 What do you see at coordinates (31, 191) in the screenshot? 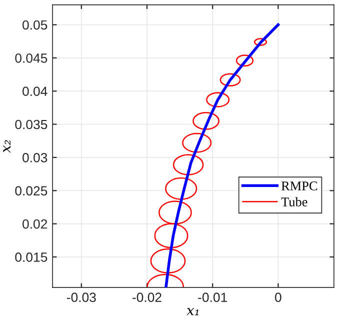
I see `y-tick-label: 0.025` at bounding box center [31, 191].